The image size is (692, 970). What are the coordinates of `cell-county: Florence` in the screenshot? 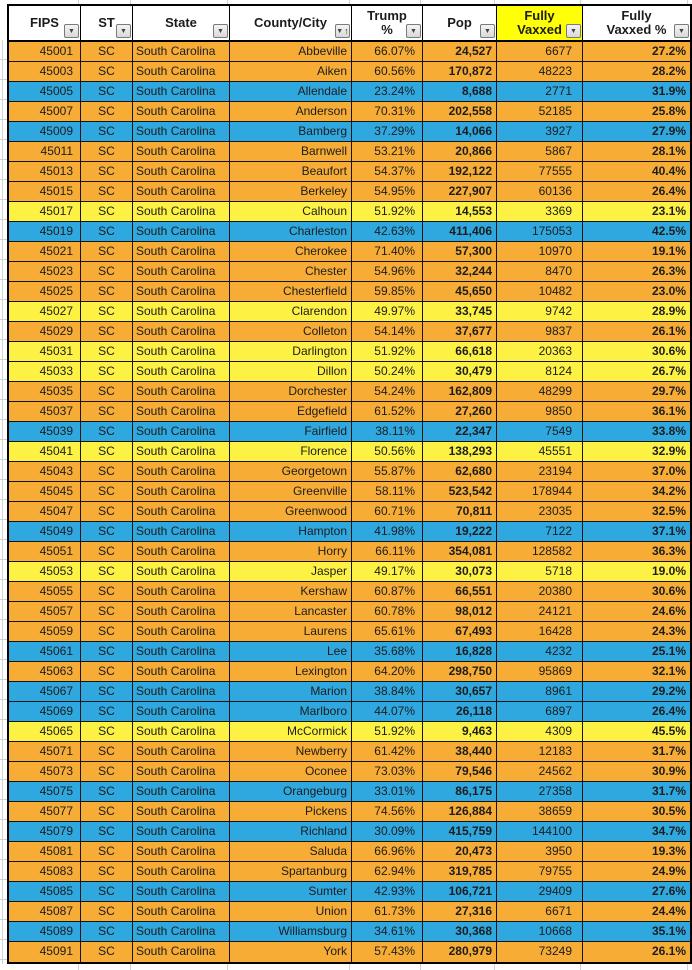 It's located at (291, 451).